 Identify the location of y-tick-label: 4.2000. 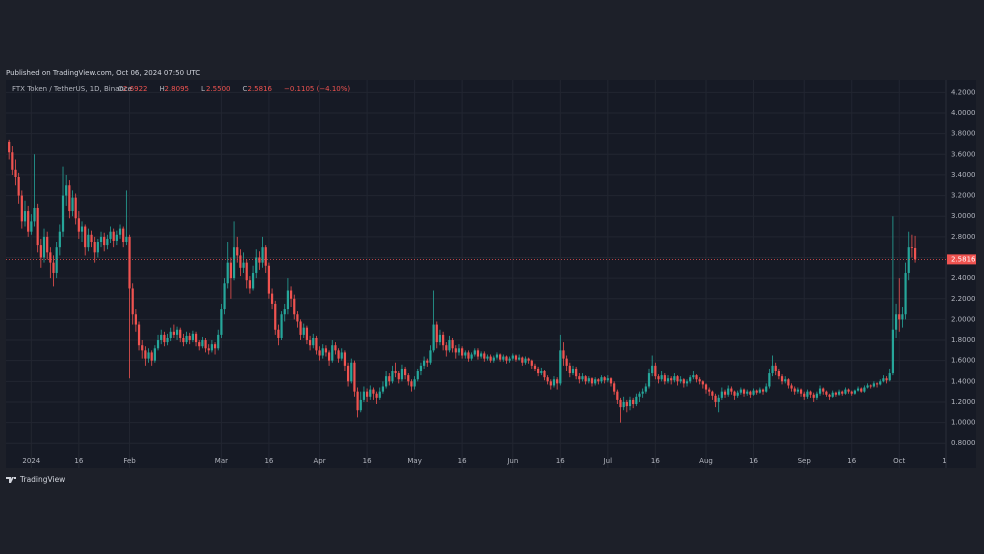
(963, 92).